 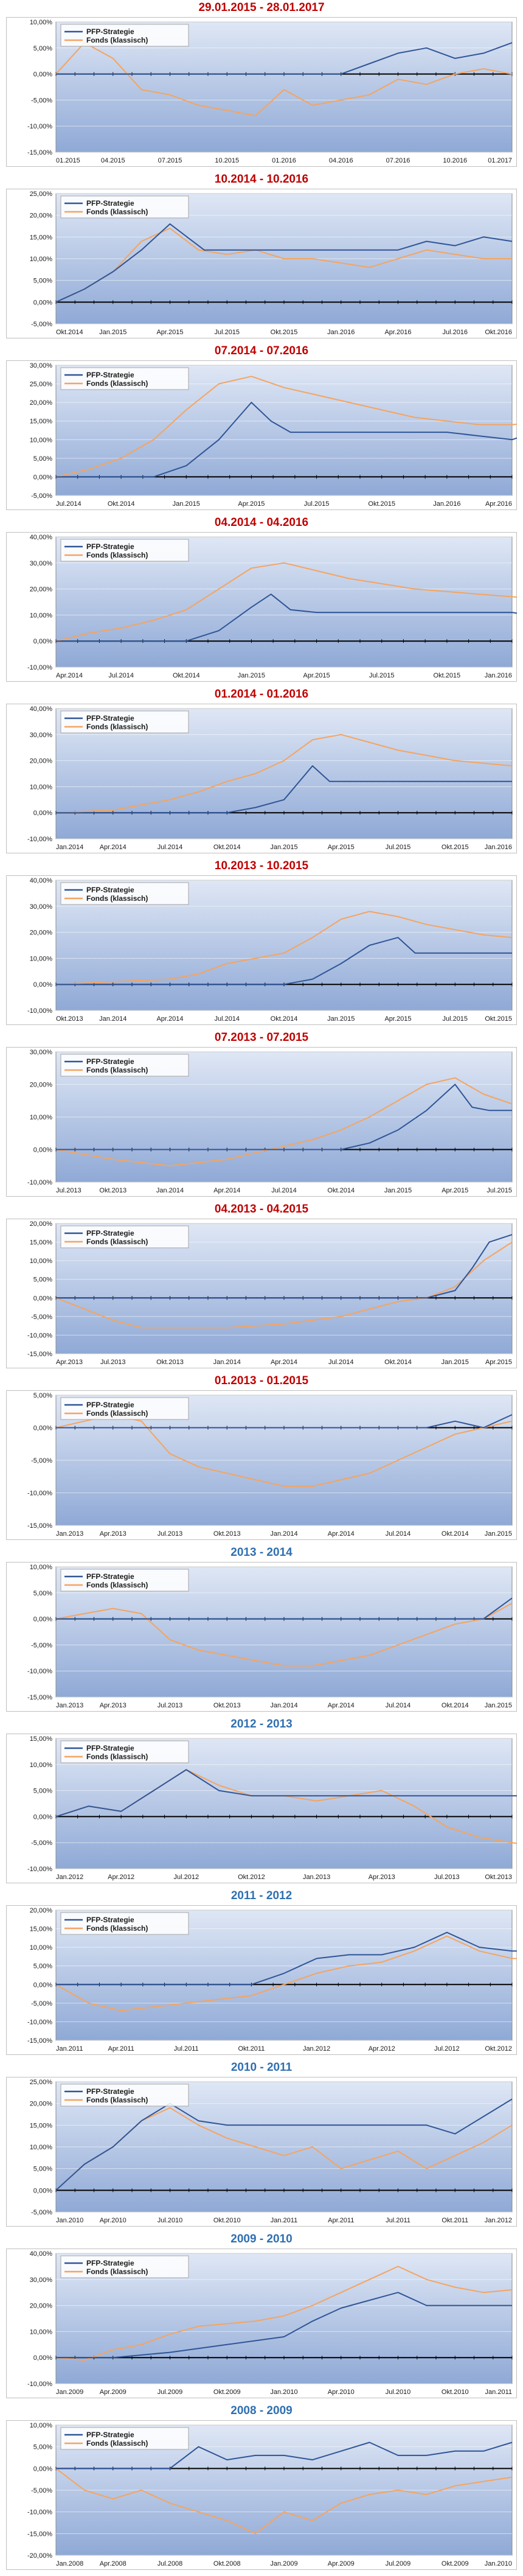 I want to click on x-tick-label: Apr.2009, so click(x=113, y=2392).